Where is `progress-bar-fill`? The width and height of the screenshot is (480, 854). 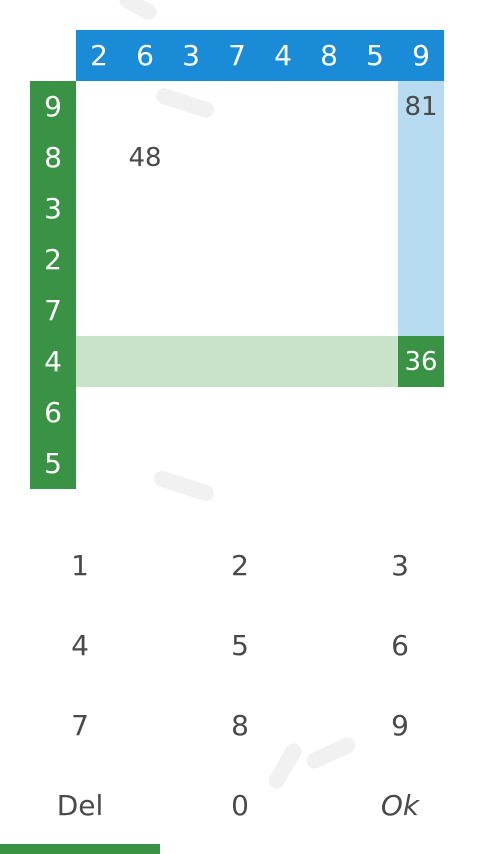 progress-bar-fill is located at coordinates (80, 849).